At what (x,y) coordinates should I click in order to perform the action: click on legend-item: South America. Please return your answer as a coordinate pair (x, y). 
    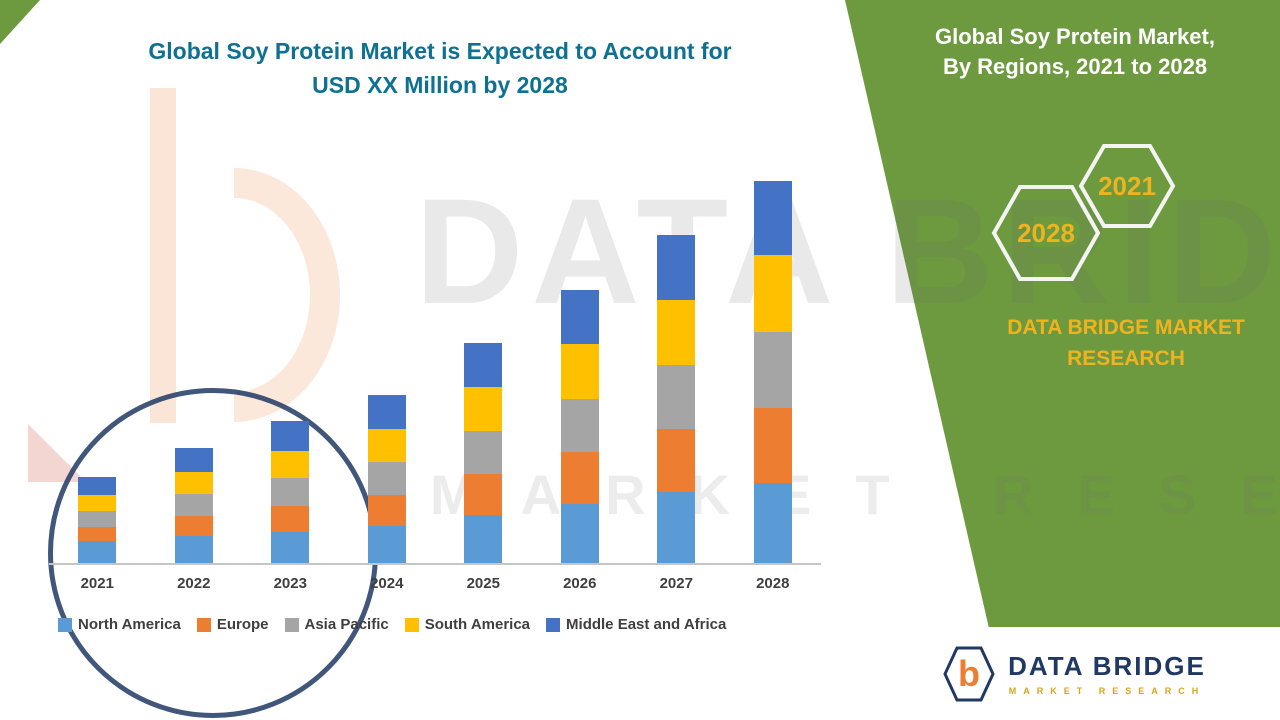
    Looking at the image, I should click on (467, 624).